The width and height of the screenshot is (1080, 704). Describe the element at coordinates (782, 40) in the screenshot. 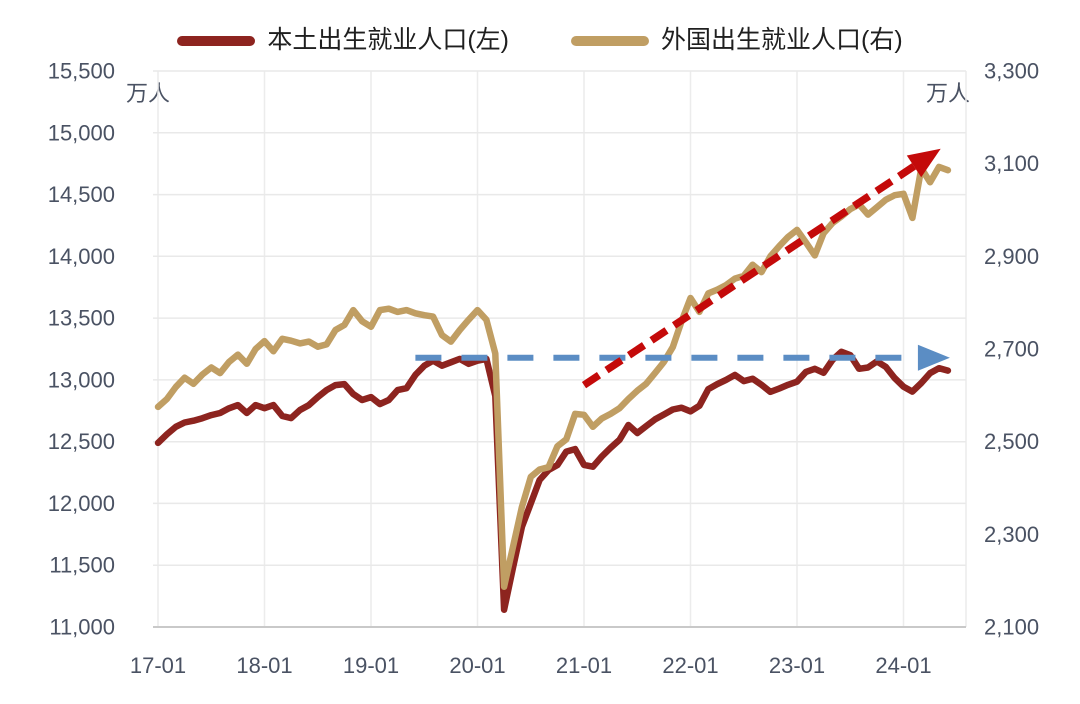

I see `legend-label-foreign-born: 外国出生就业人口(右)` at that location.